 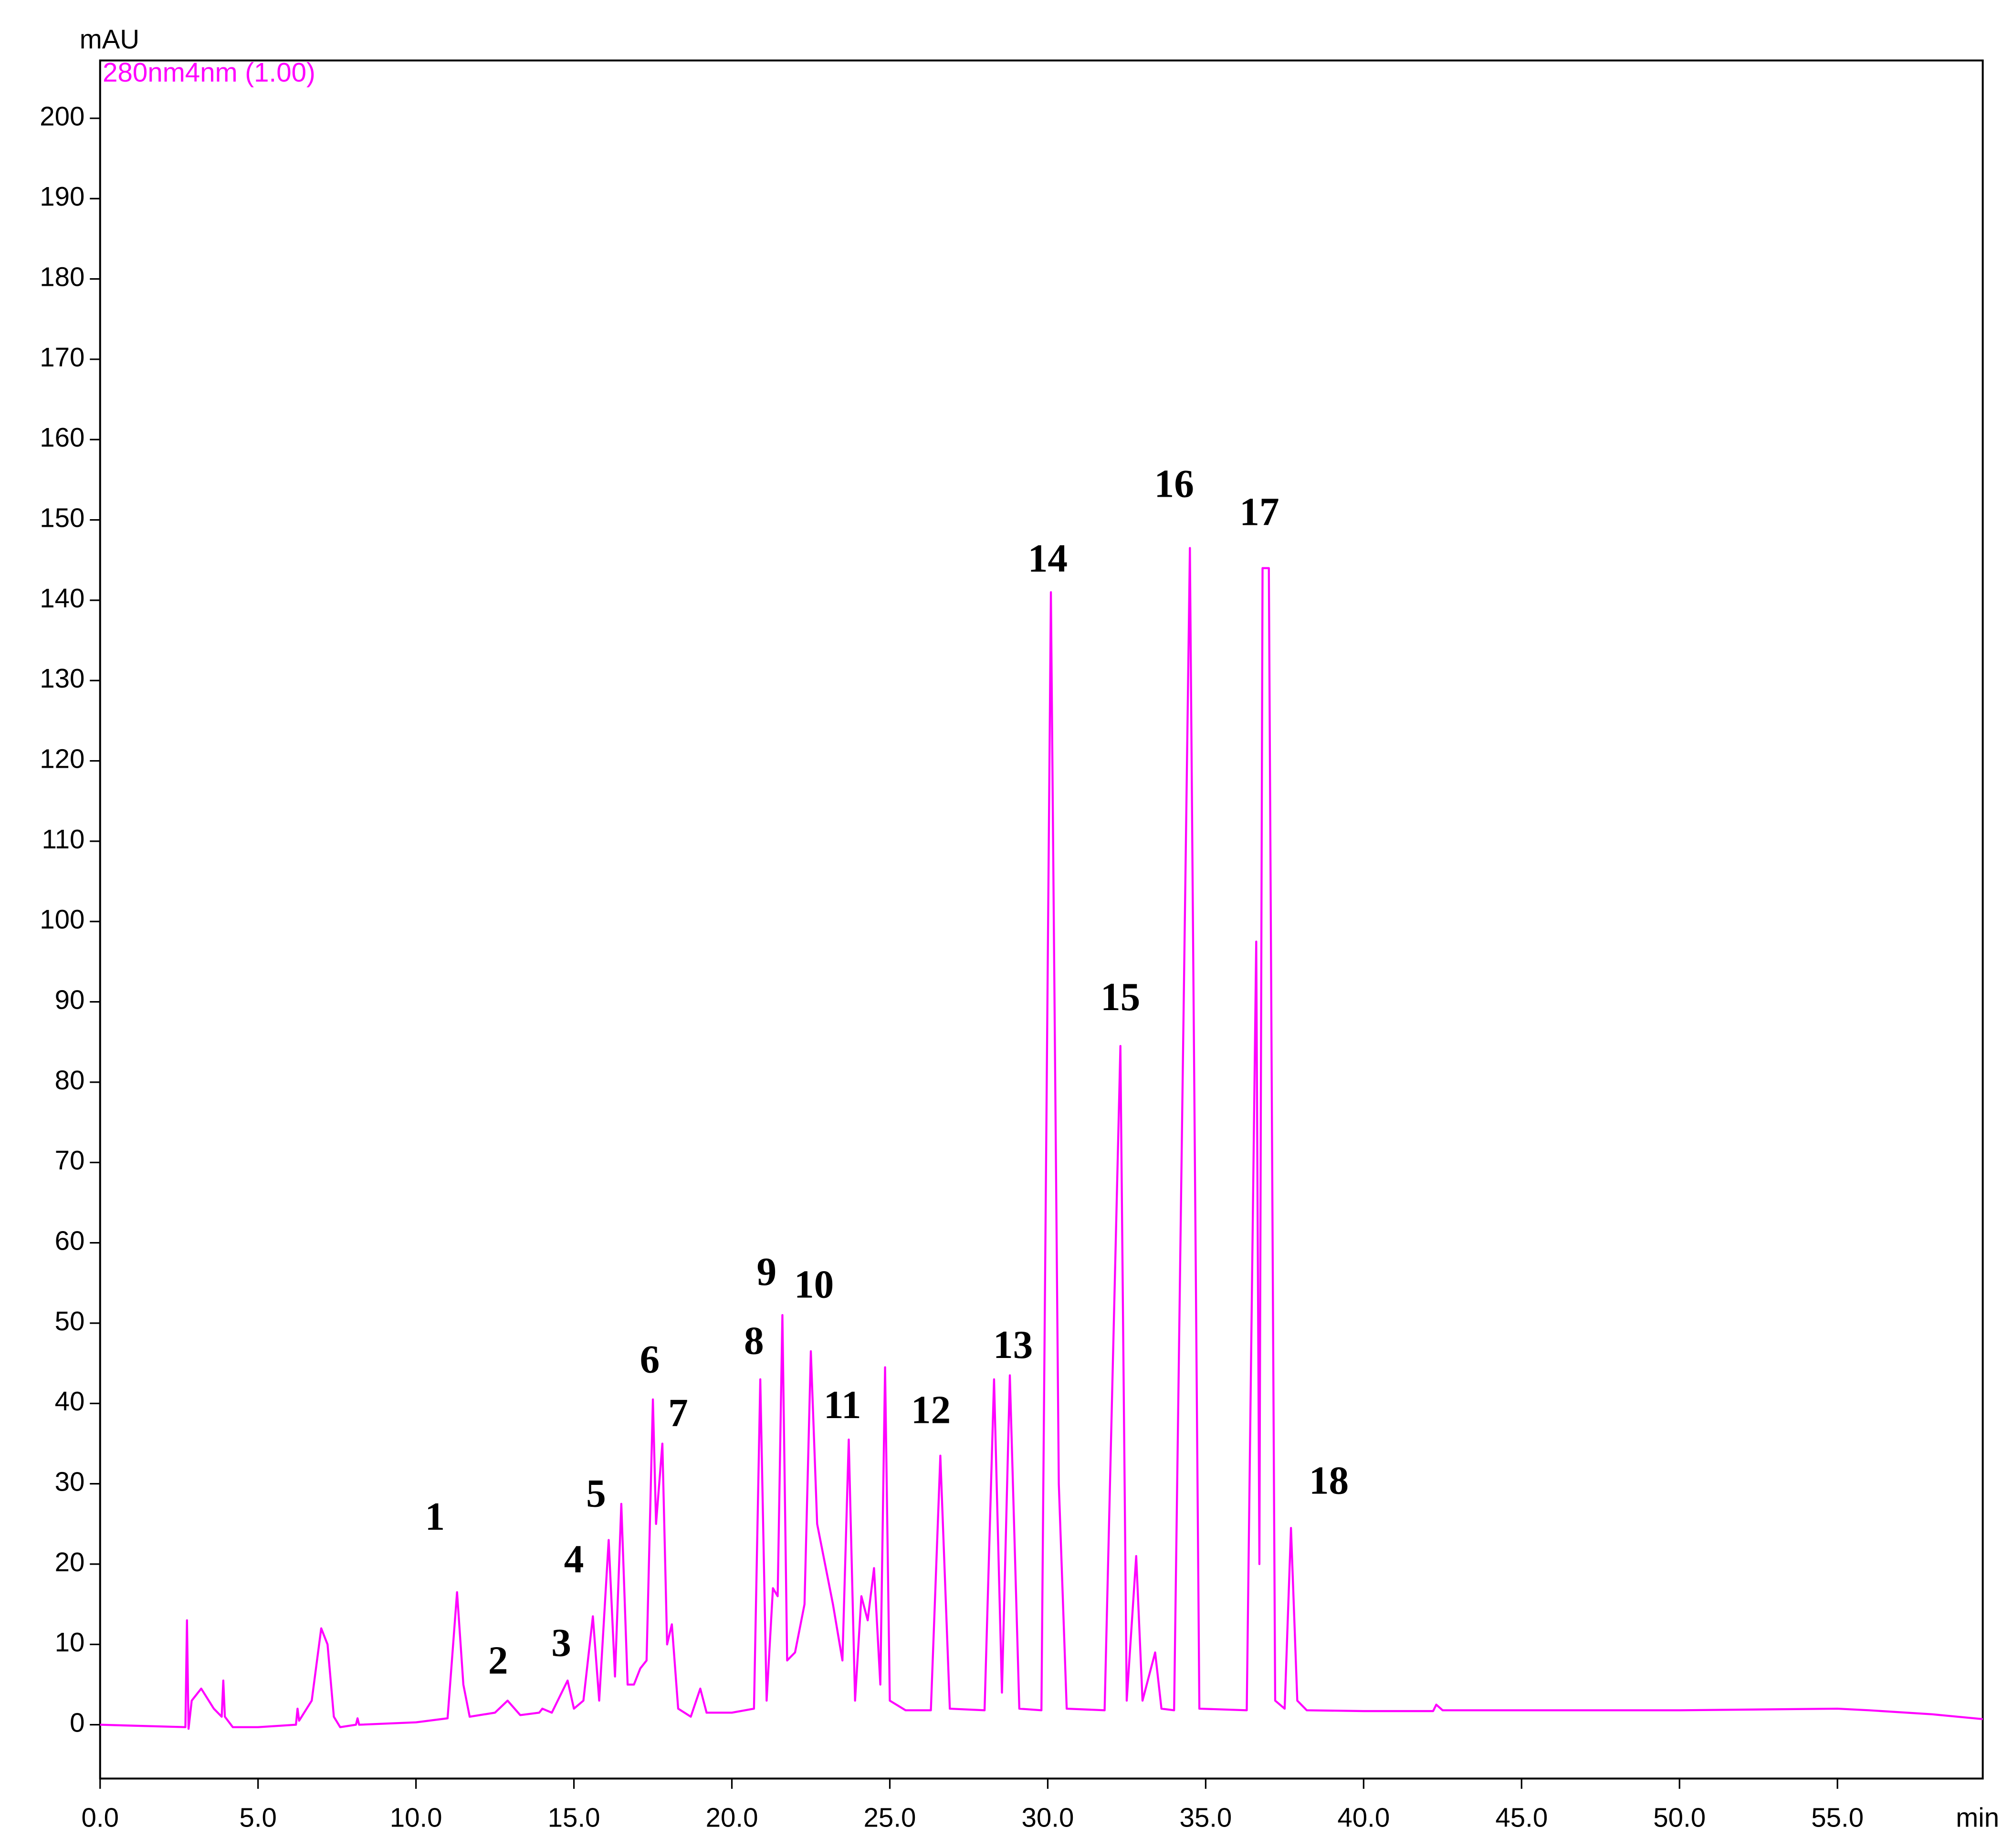 I want to click on x-tick-label: 0.0, so click(x=100, y=1817).